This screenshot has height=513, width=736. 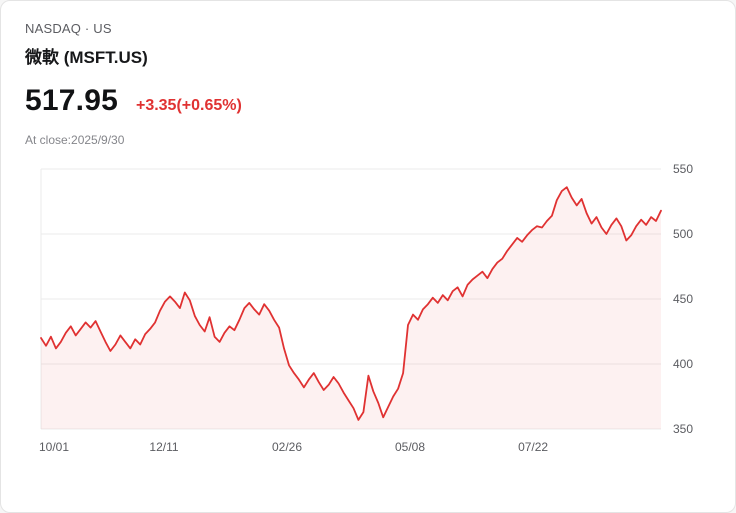 I want to click on svg-text: 350, so click(x=683, y=429).